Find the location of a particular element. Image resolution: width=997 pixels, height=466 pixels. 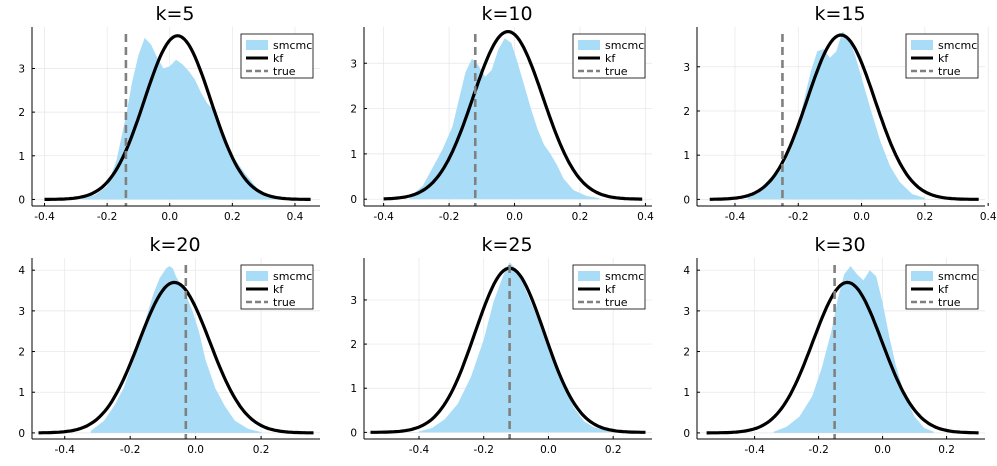

panel-title: k=10 is located at coordinates (506, 14).